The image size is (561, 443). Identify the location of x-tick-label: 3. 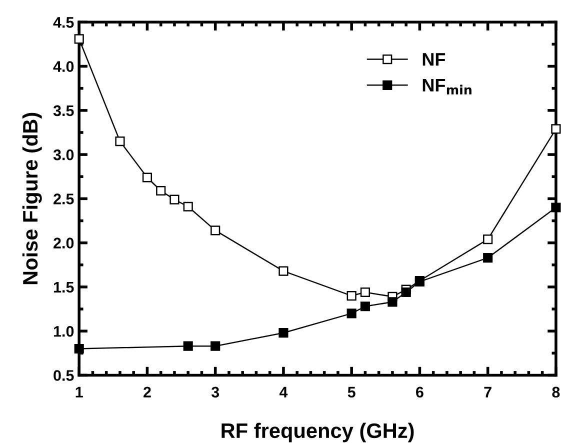
(215, 392).